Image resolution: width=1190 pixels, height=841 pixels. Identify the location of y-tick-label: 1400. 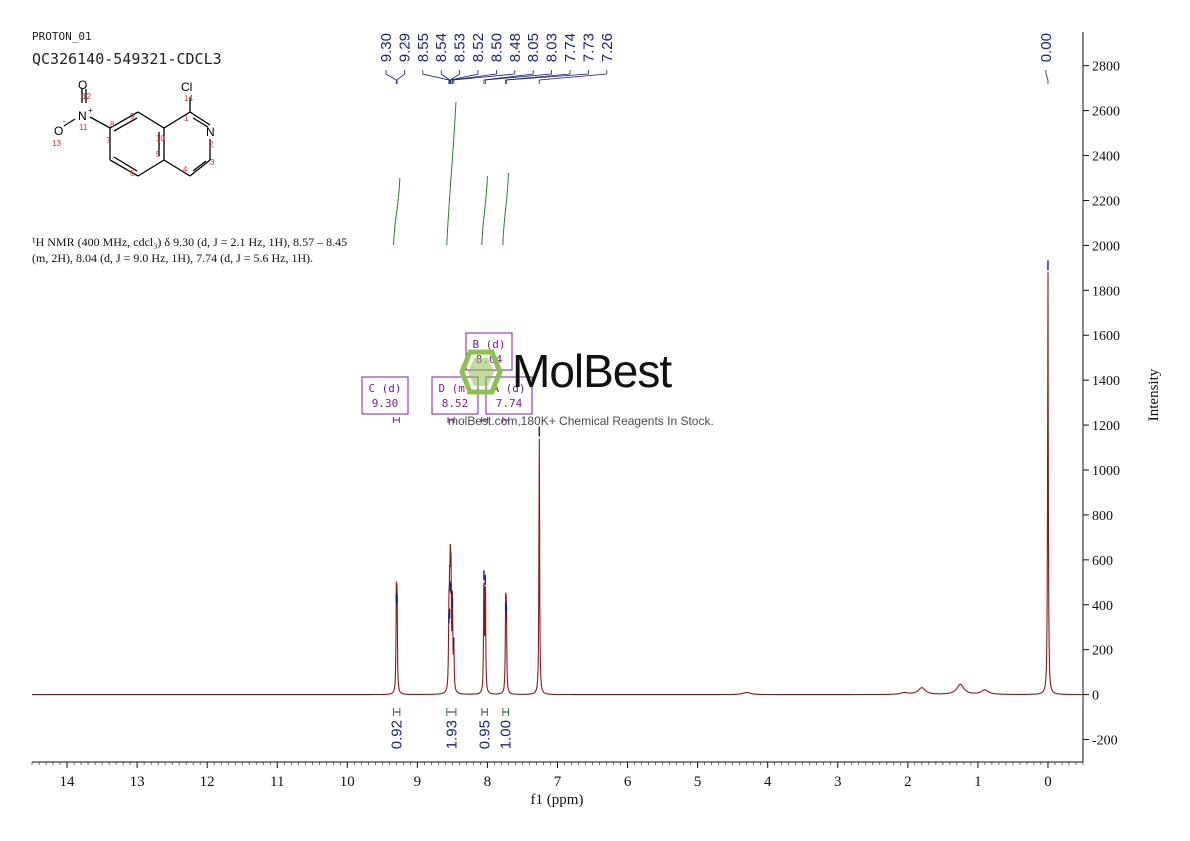
(1106, 381).